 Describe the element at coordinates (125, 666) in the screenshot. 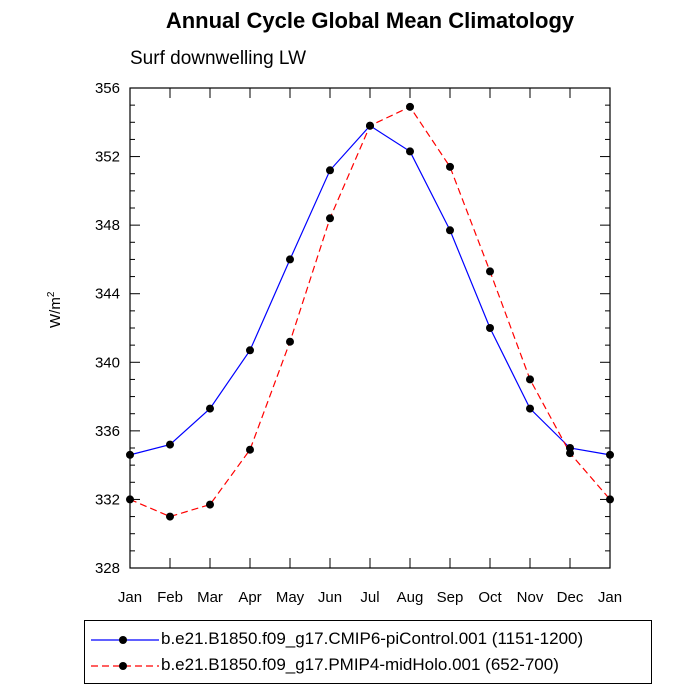

I see `legend-swatch-midholo` at that location.